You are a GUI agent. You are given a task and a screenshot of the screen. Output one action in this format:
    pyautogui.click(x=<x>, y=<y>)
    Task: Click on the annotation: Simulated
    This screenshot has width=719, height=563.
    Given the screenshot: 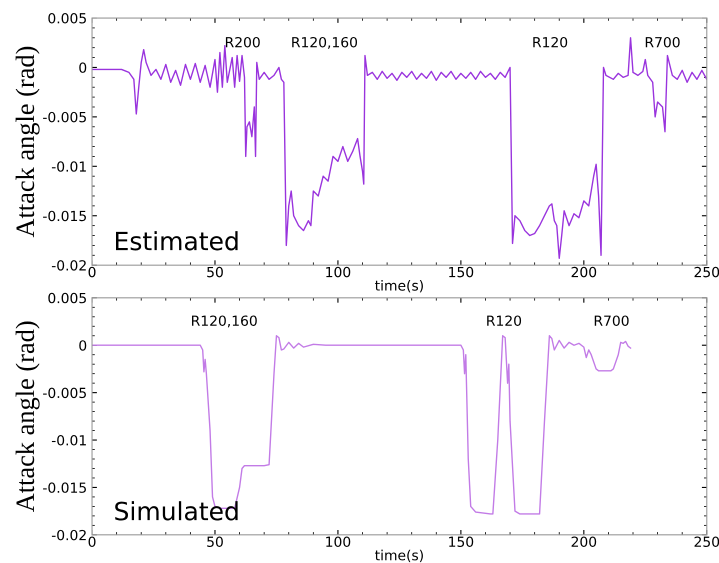 What is the action you would take?
    pyautogui.click(x=176, y=511)
    